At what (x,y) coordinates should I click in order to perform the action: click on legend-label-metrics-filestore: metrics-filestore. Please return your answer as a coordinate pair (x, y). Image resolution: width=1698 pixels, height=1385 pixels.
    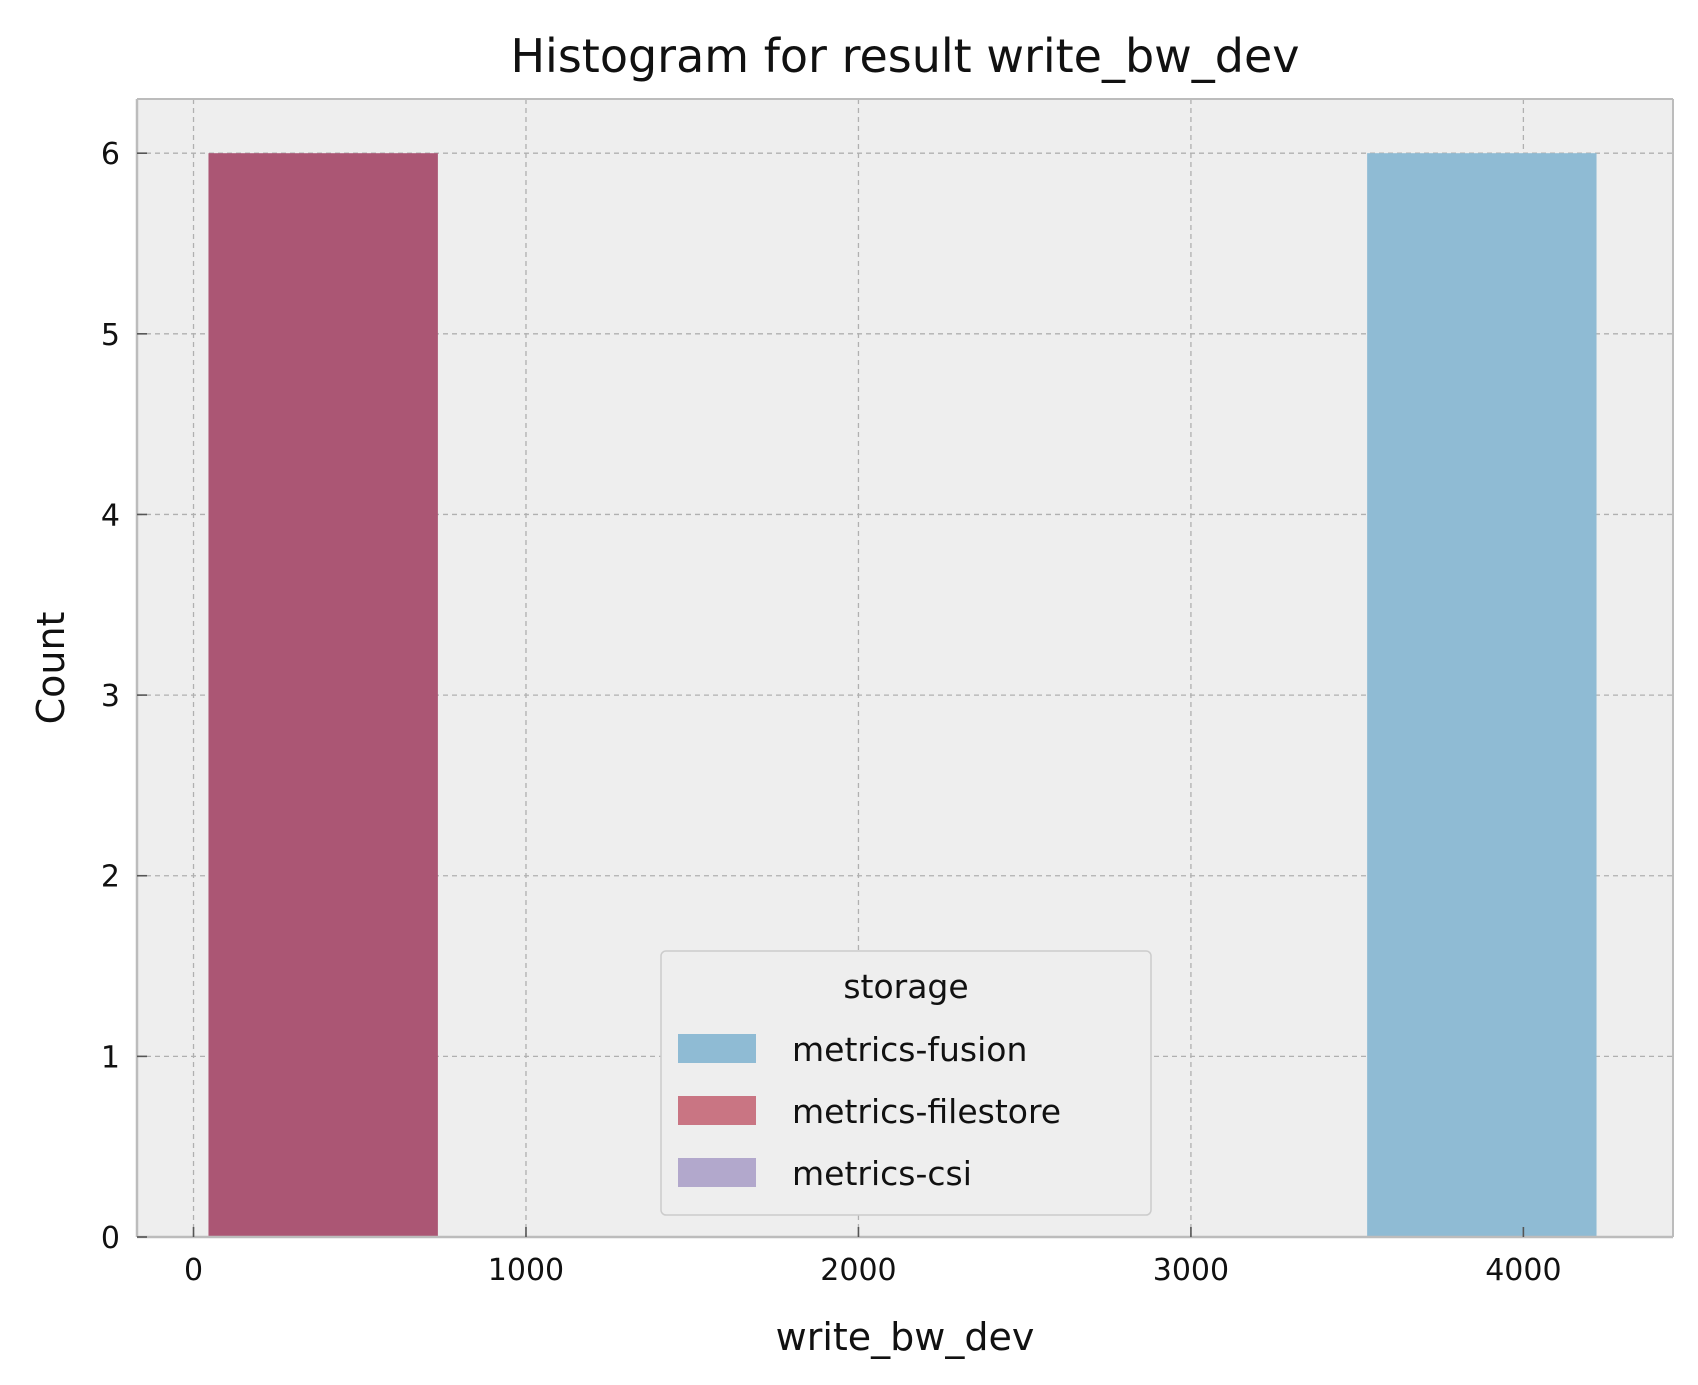
    Looking at the image, I should click on (926, 1111).